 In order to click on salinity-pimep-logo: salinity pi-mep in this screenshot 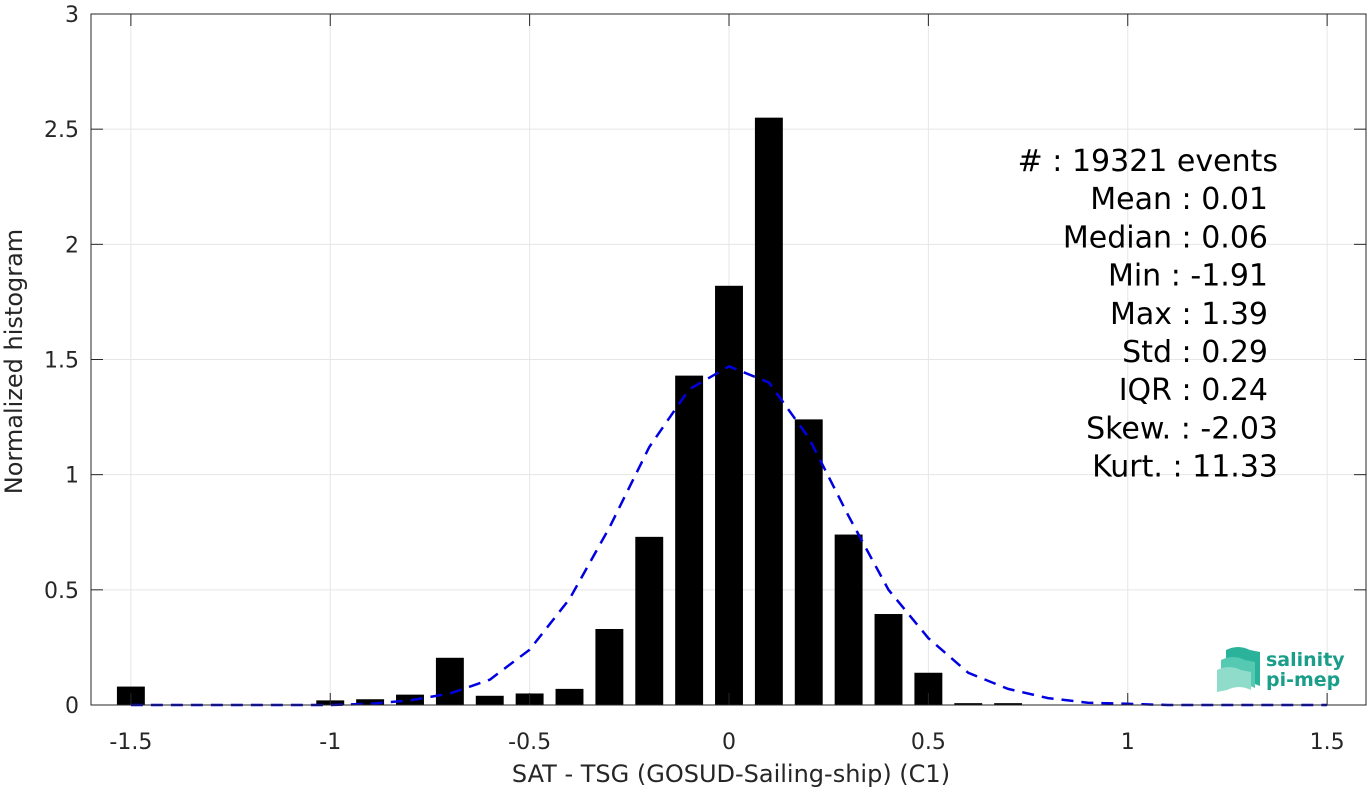, I will do `click(1281, 669)`.